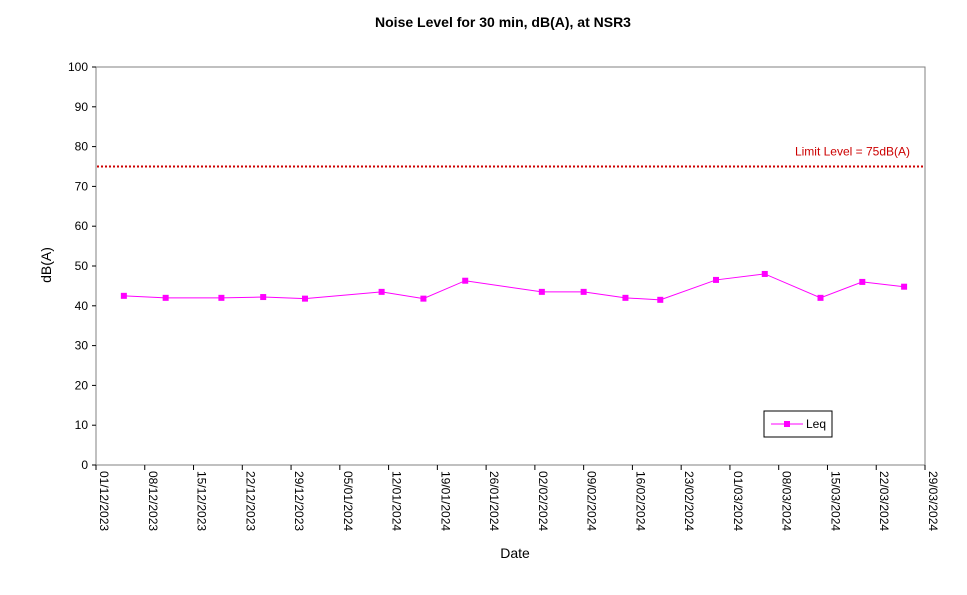 The image size is (967, 595). Describe the element at coordinates (46, 265) in the screenshot. I see `y-axis-label: dB(A)` at that location.